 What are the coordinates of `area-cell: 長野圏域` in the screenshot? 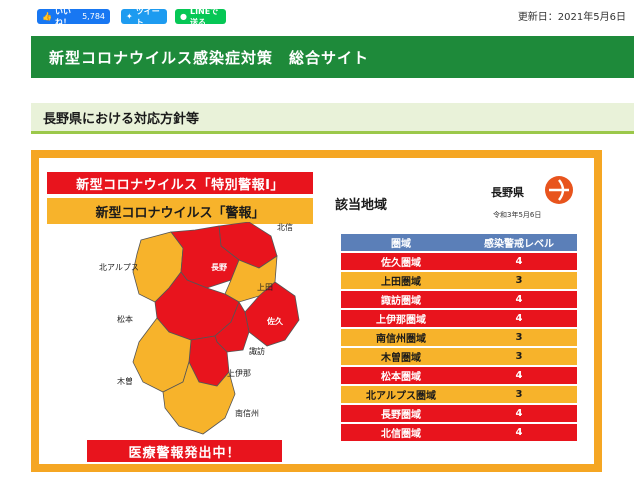 It's located at (401, 413).